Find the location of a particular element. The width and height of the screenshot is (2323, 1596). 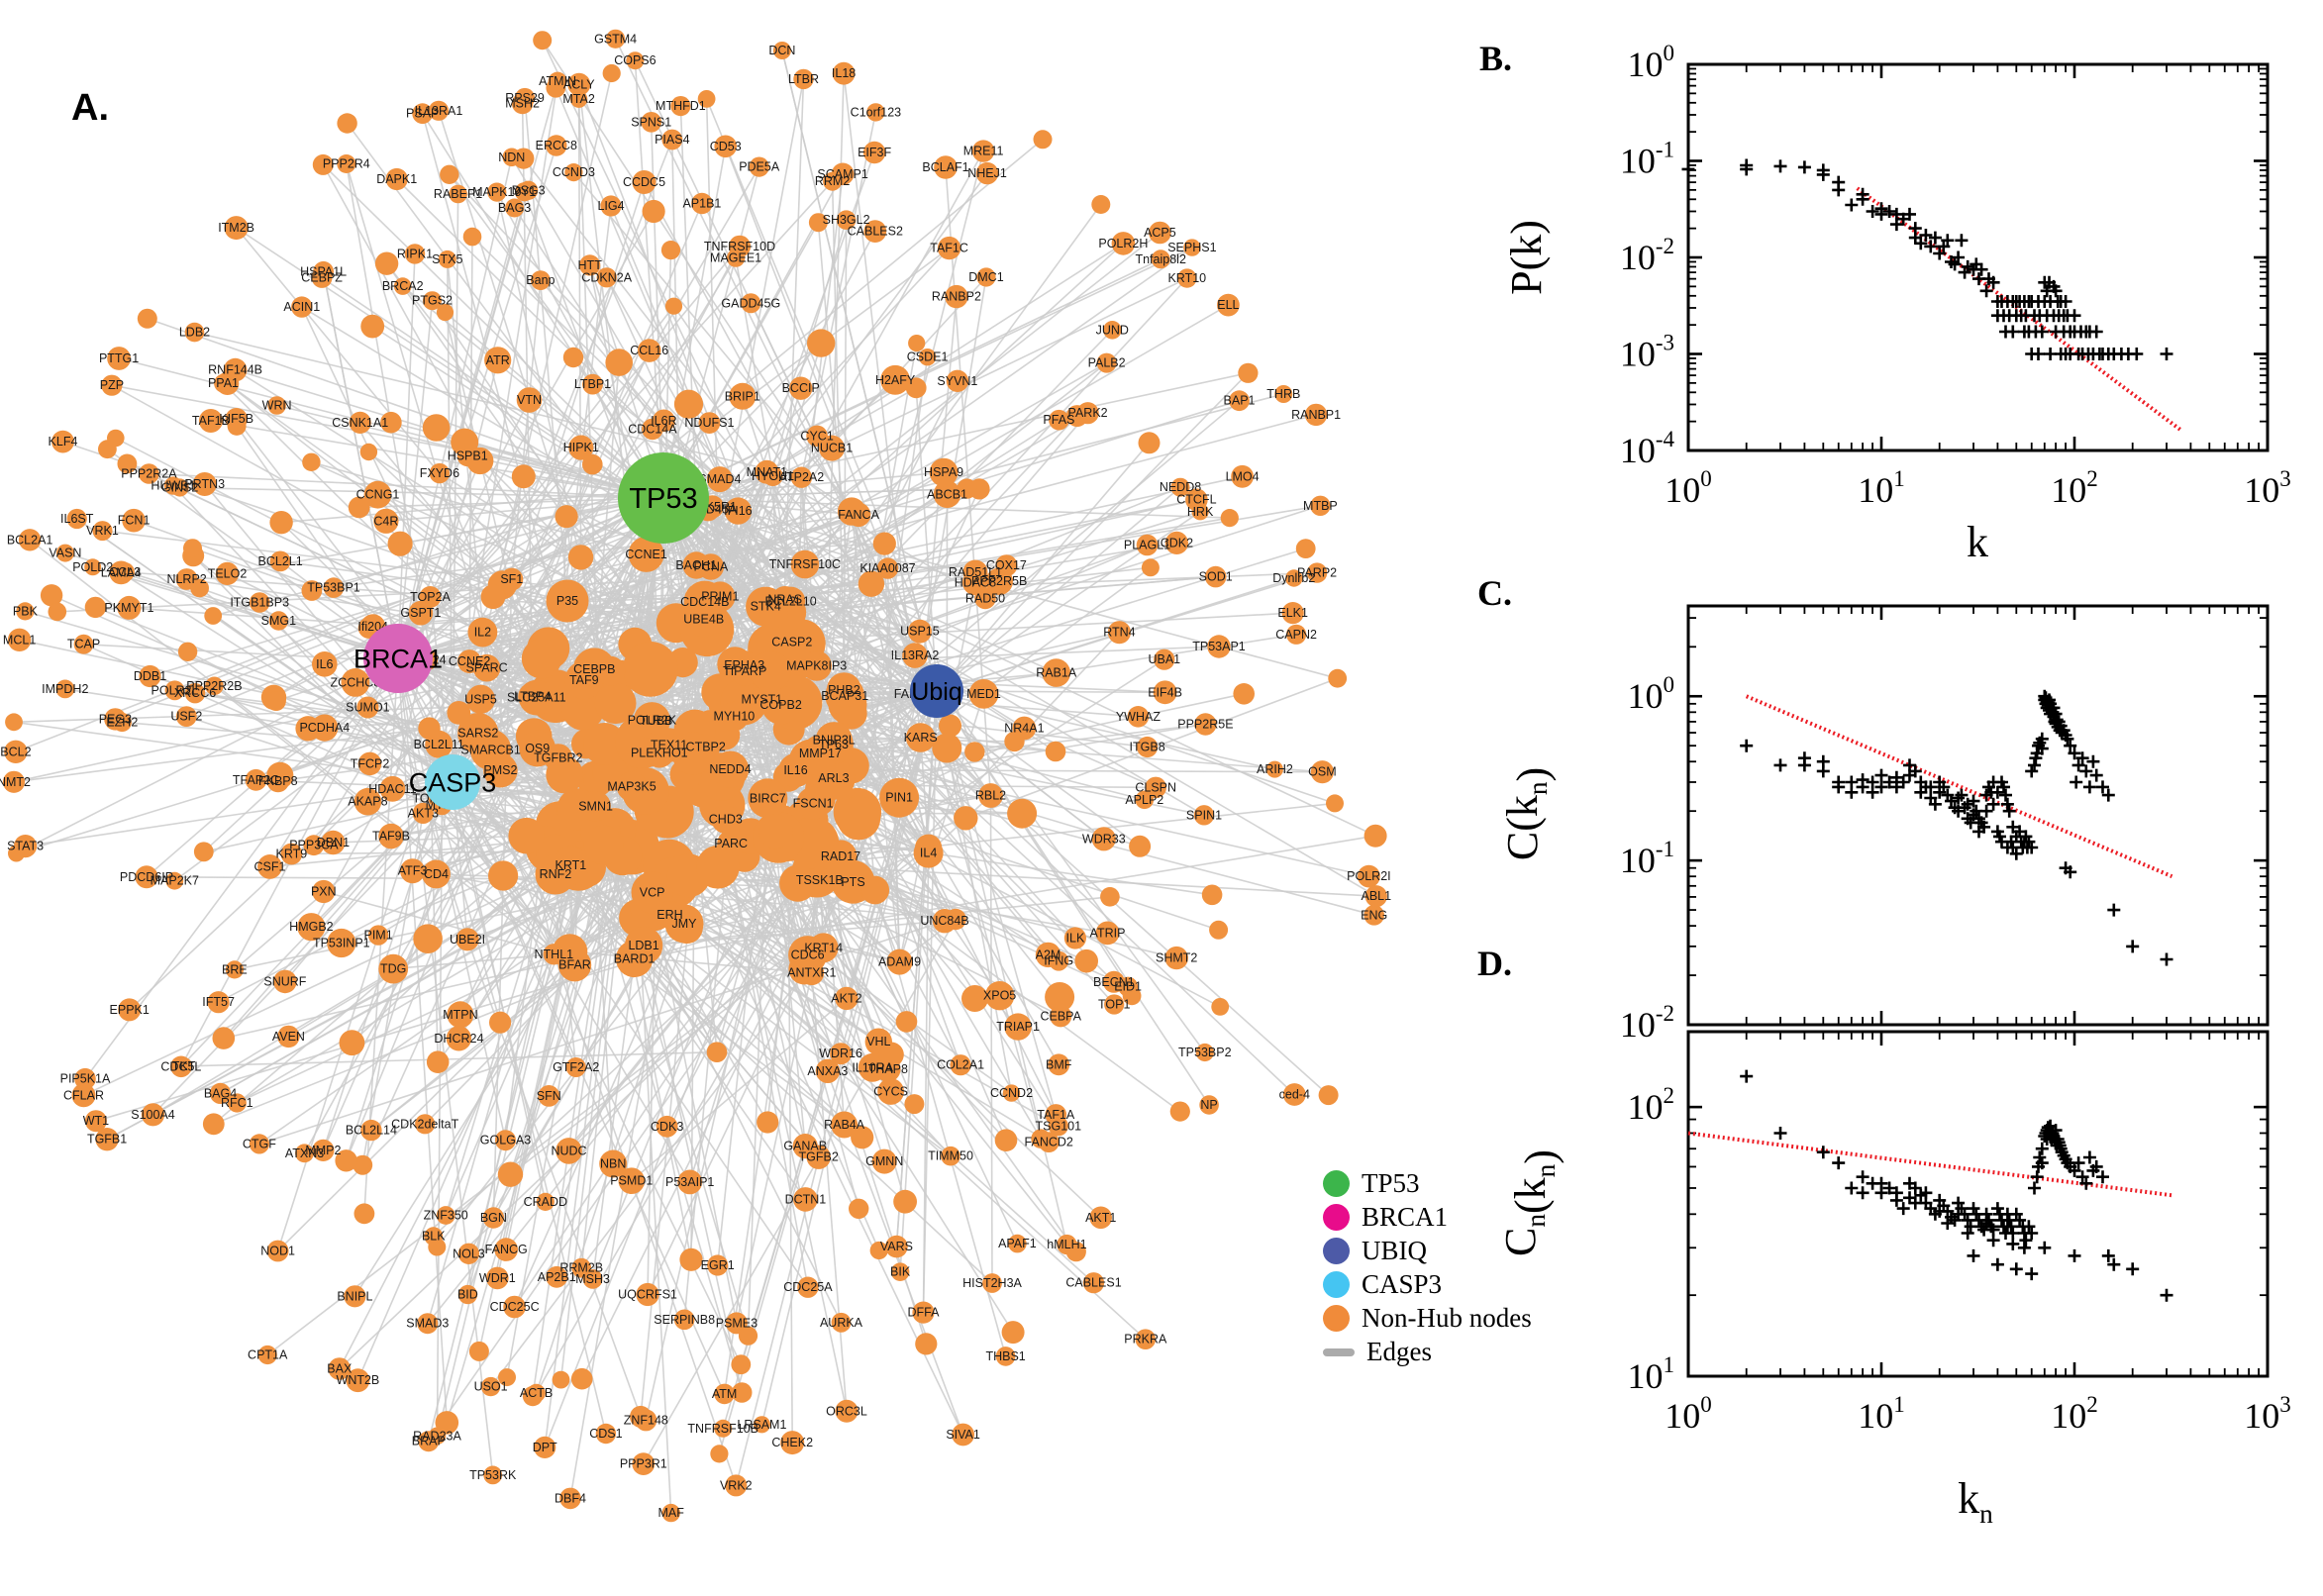

gene-label: CYC1 is located at coordinates (816, 436).